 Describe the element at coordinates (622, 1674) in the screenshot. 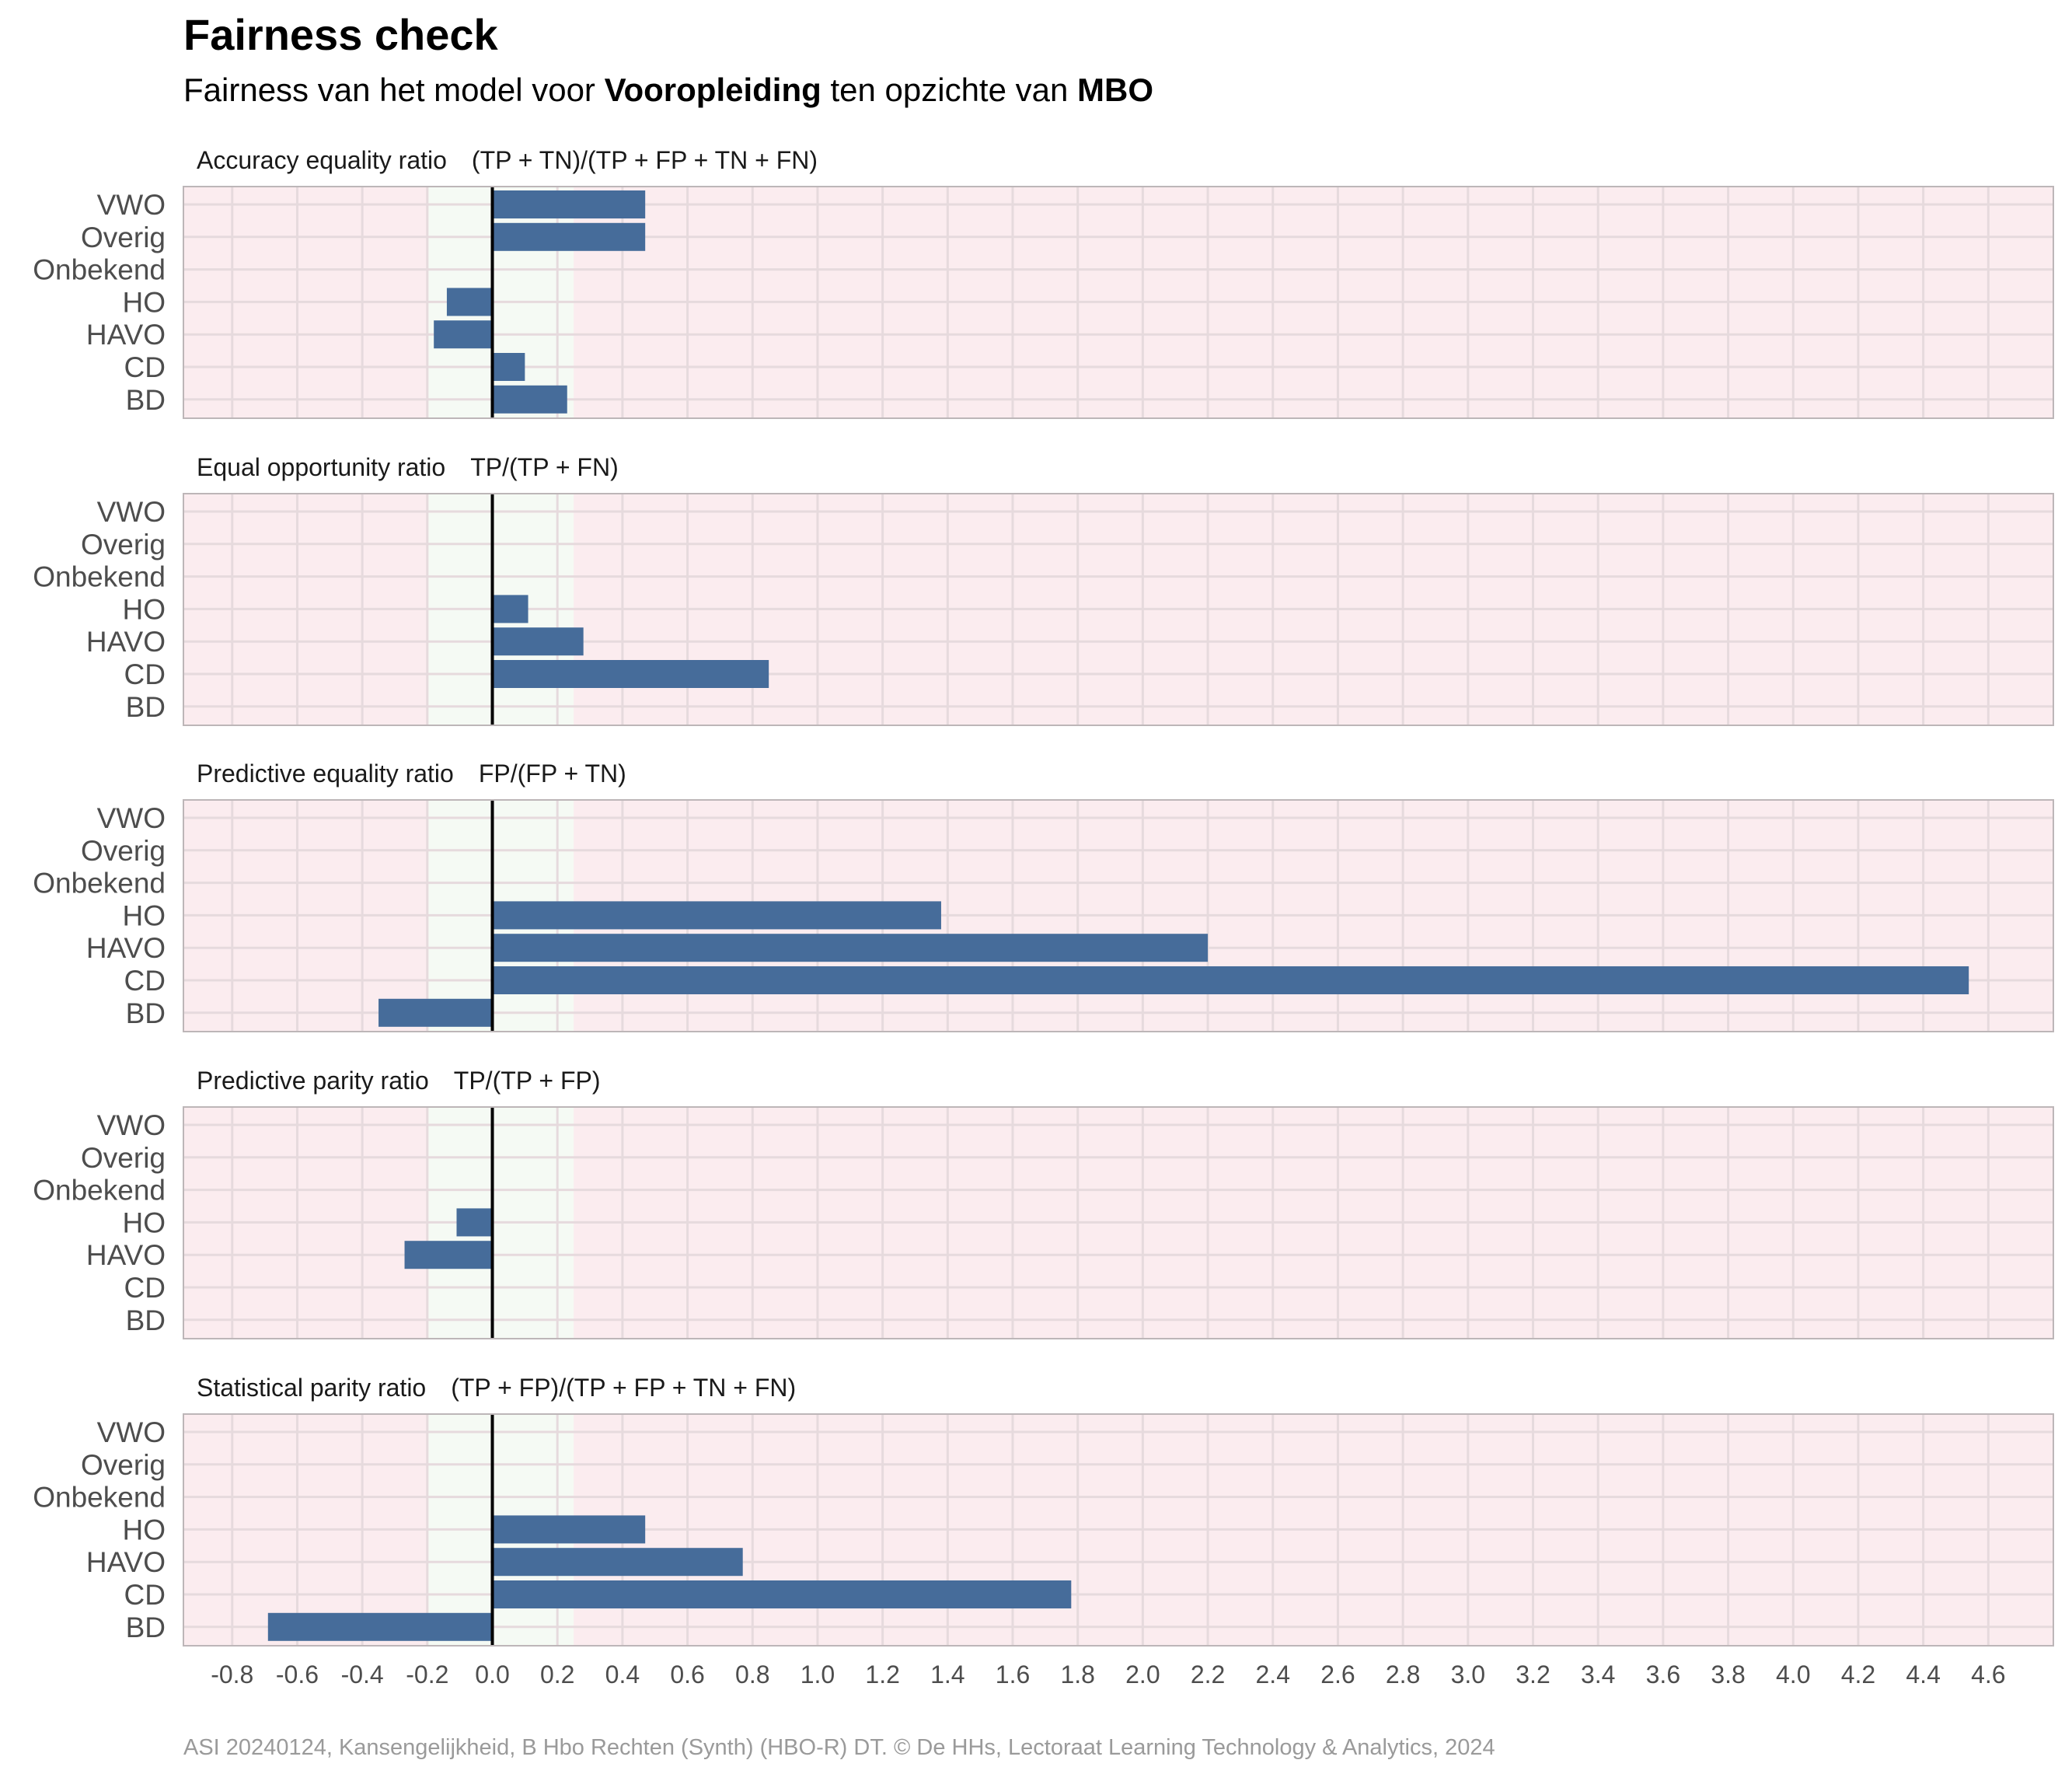

I see `x-tick-label: 0.4` at that location.